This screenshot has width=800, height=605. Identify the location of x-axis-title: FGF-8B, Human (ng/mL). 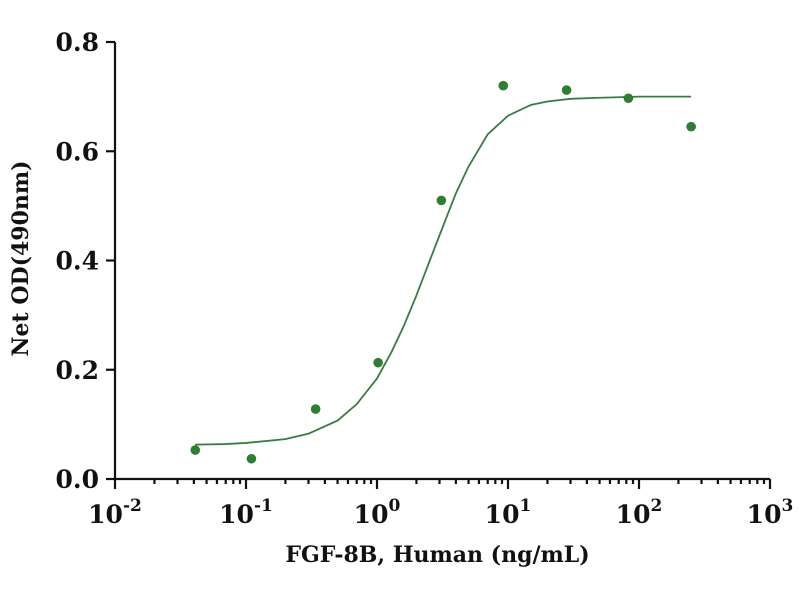
(437, 555).